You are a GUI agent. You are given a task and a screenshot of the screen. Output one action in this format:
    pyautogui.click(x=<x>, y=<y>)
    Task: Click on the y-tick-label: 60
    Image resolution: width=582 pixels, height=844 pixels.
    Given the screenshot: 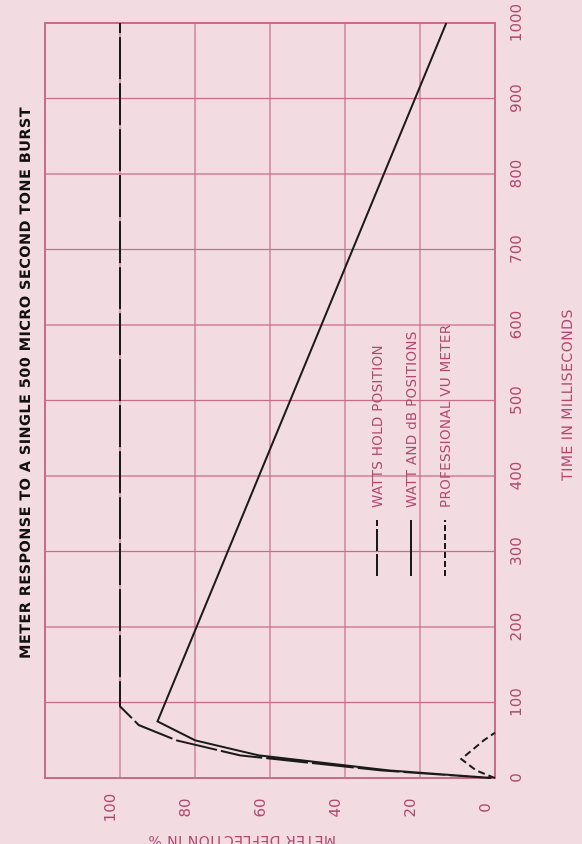 What is the action you would take?
    pyautogui.click(x=260, y=807)
    